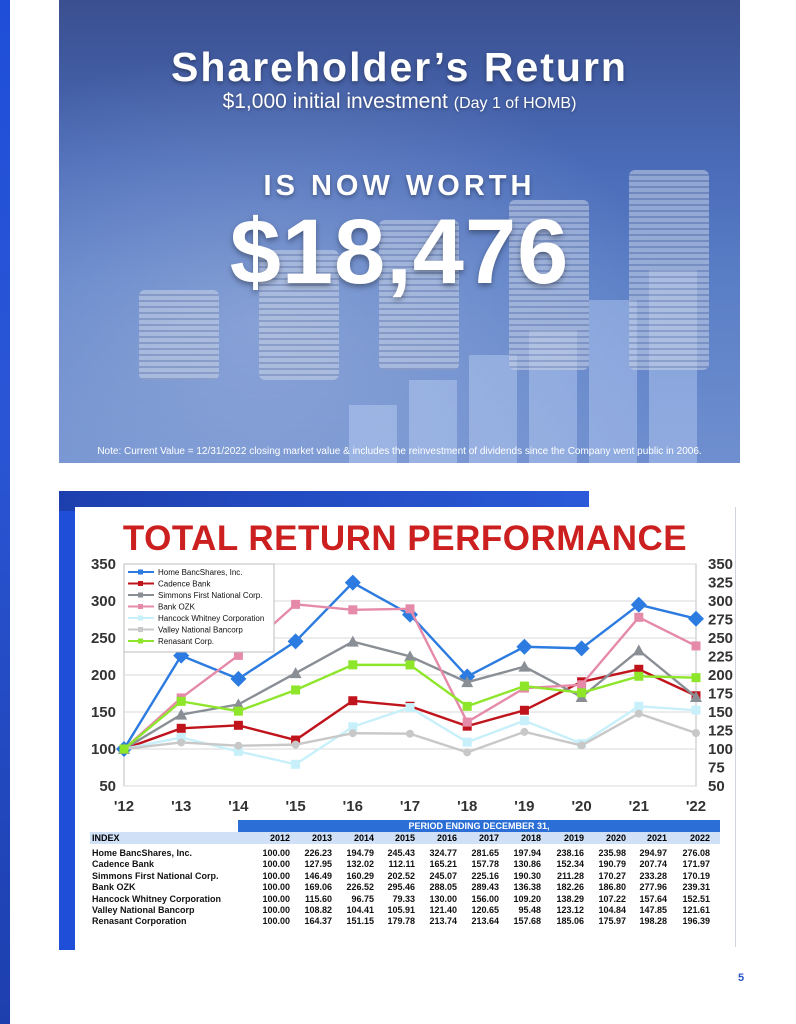 The image size is (796, 1024). I want to click on row-label: Valley National Bancorp, so click(143, 910).